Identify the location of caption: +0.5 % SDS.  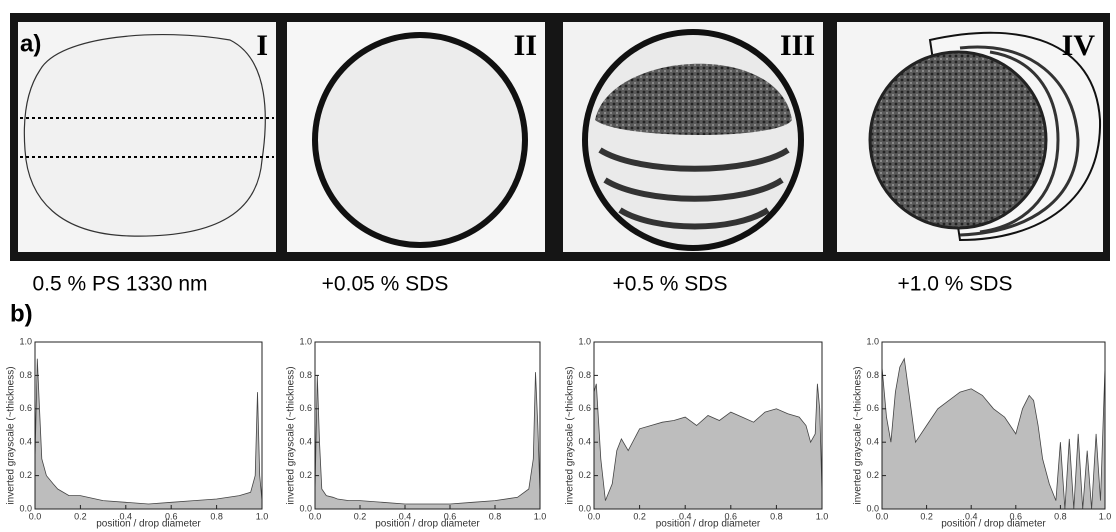
(670, 284).